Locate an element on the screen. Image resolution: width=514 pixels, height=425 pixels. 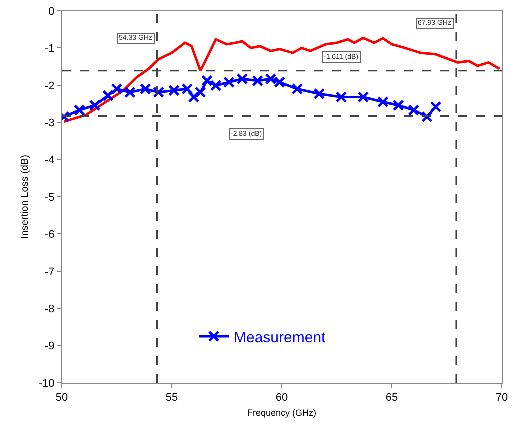
x-tick-label: 60 is located at coordinates (282, 398).